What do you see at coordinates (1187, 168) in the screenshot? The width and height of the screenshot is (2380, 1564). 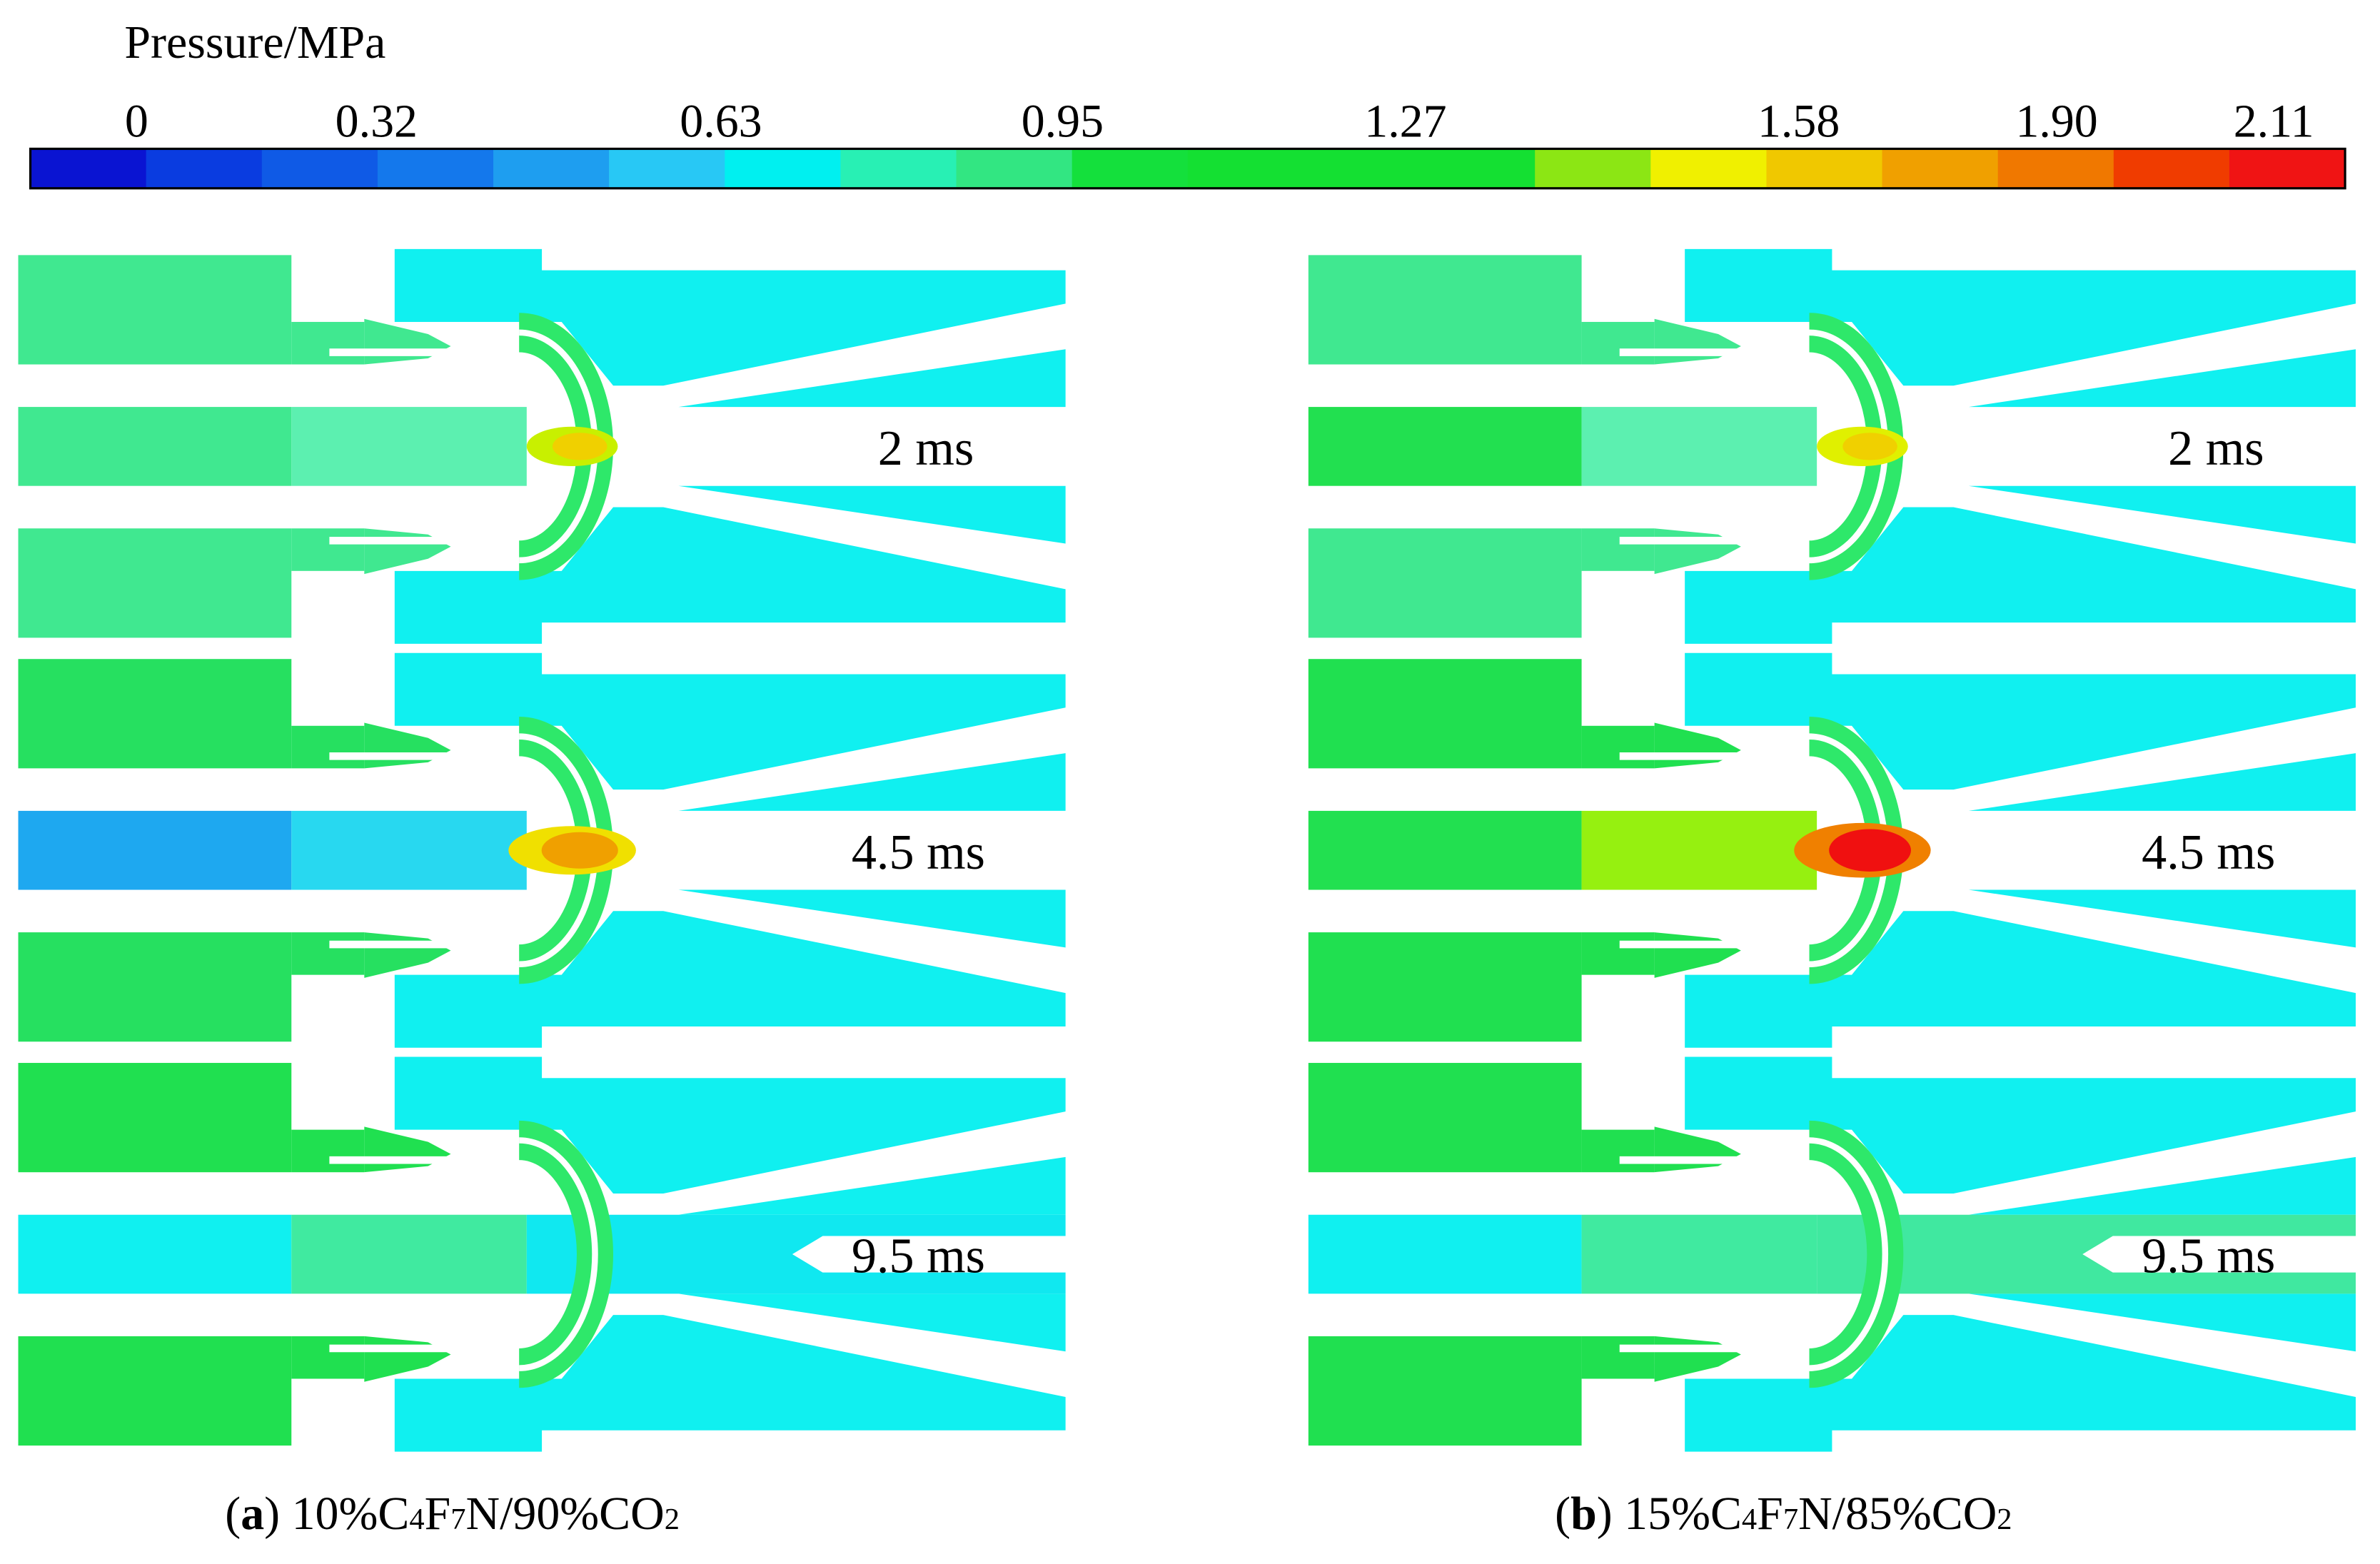 I see `colorbar-frame` at bounding box center [1187, 168].